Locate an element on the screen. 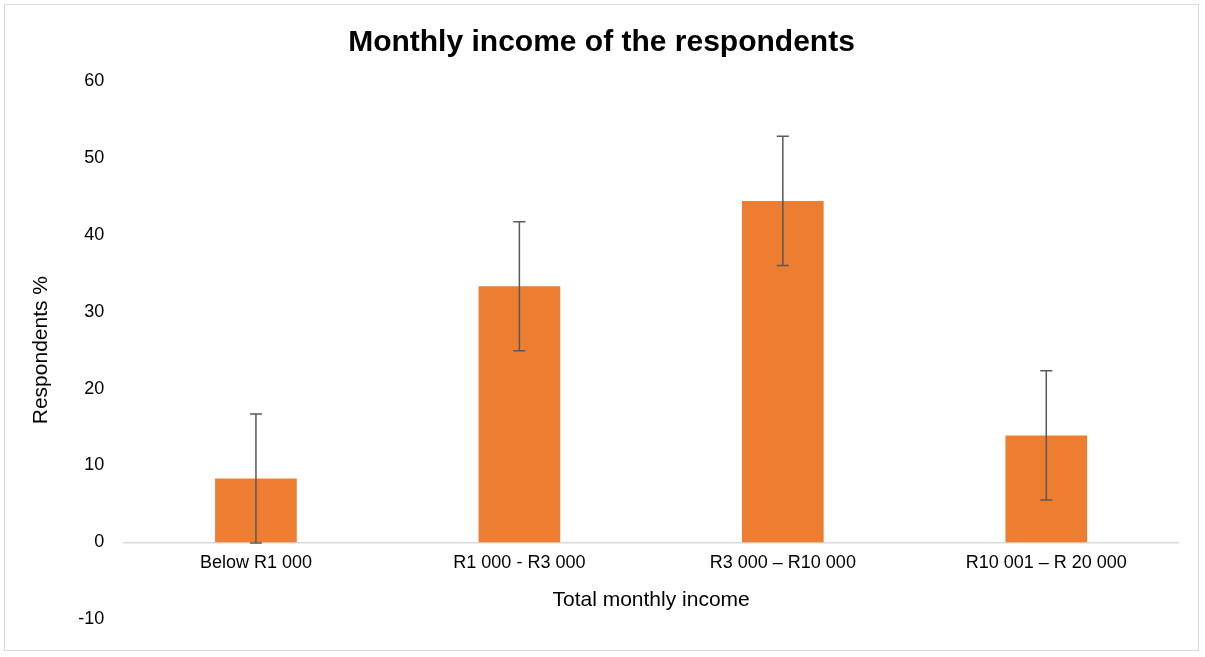 This screenshot has width=1205, height=657. x-tick-label: R3 000 – R10 000 is located at coordinates (782, 562).